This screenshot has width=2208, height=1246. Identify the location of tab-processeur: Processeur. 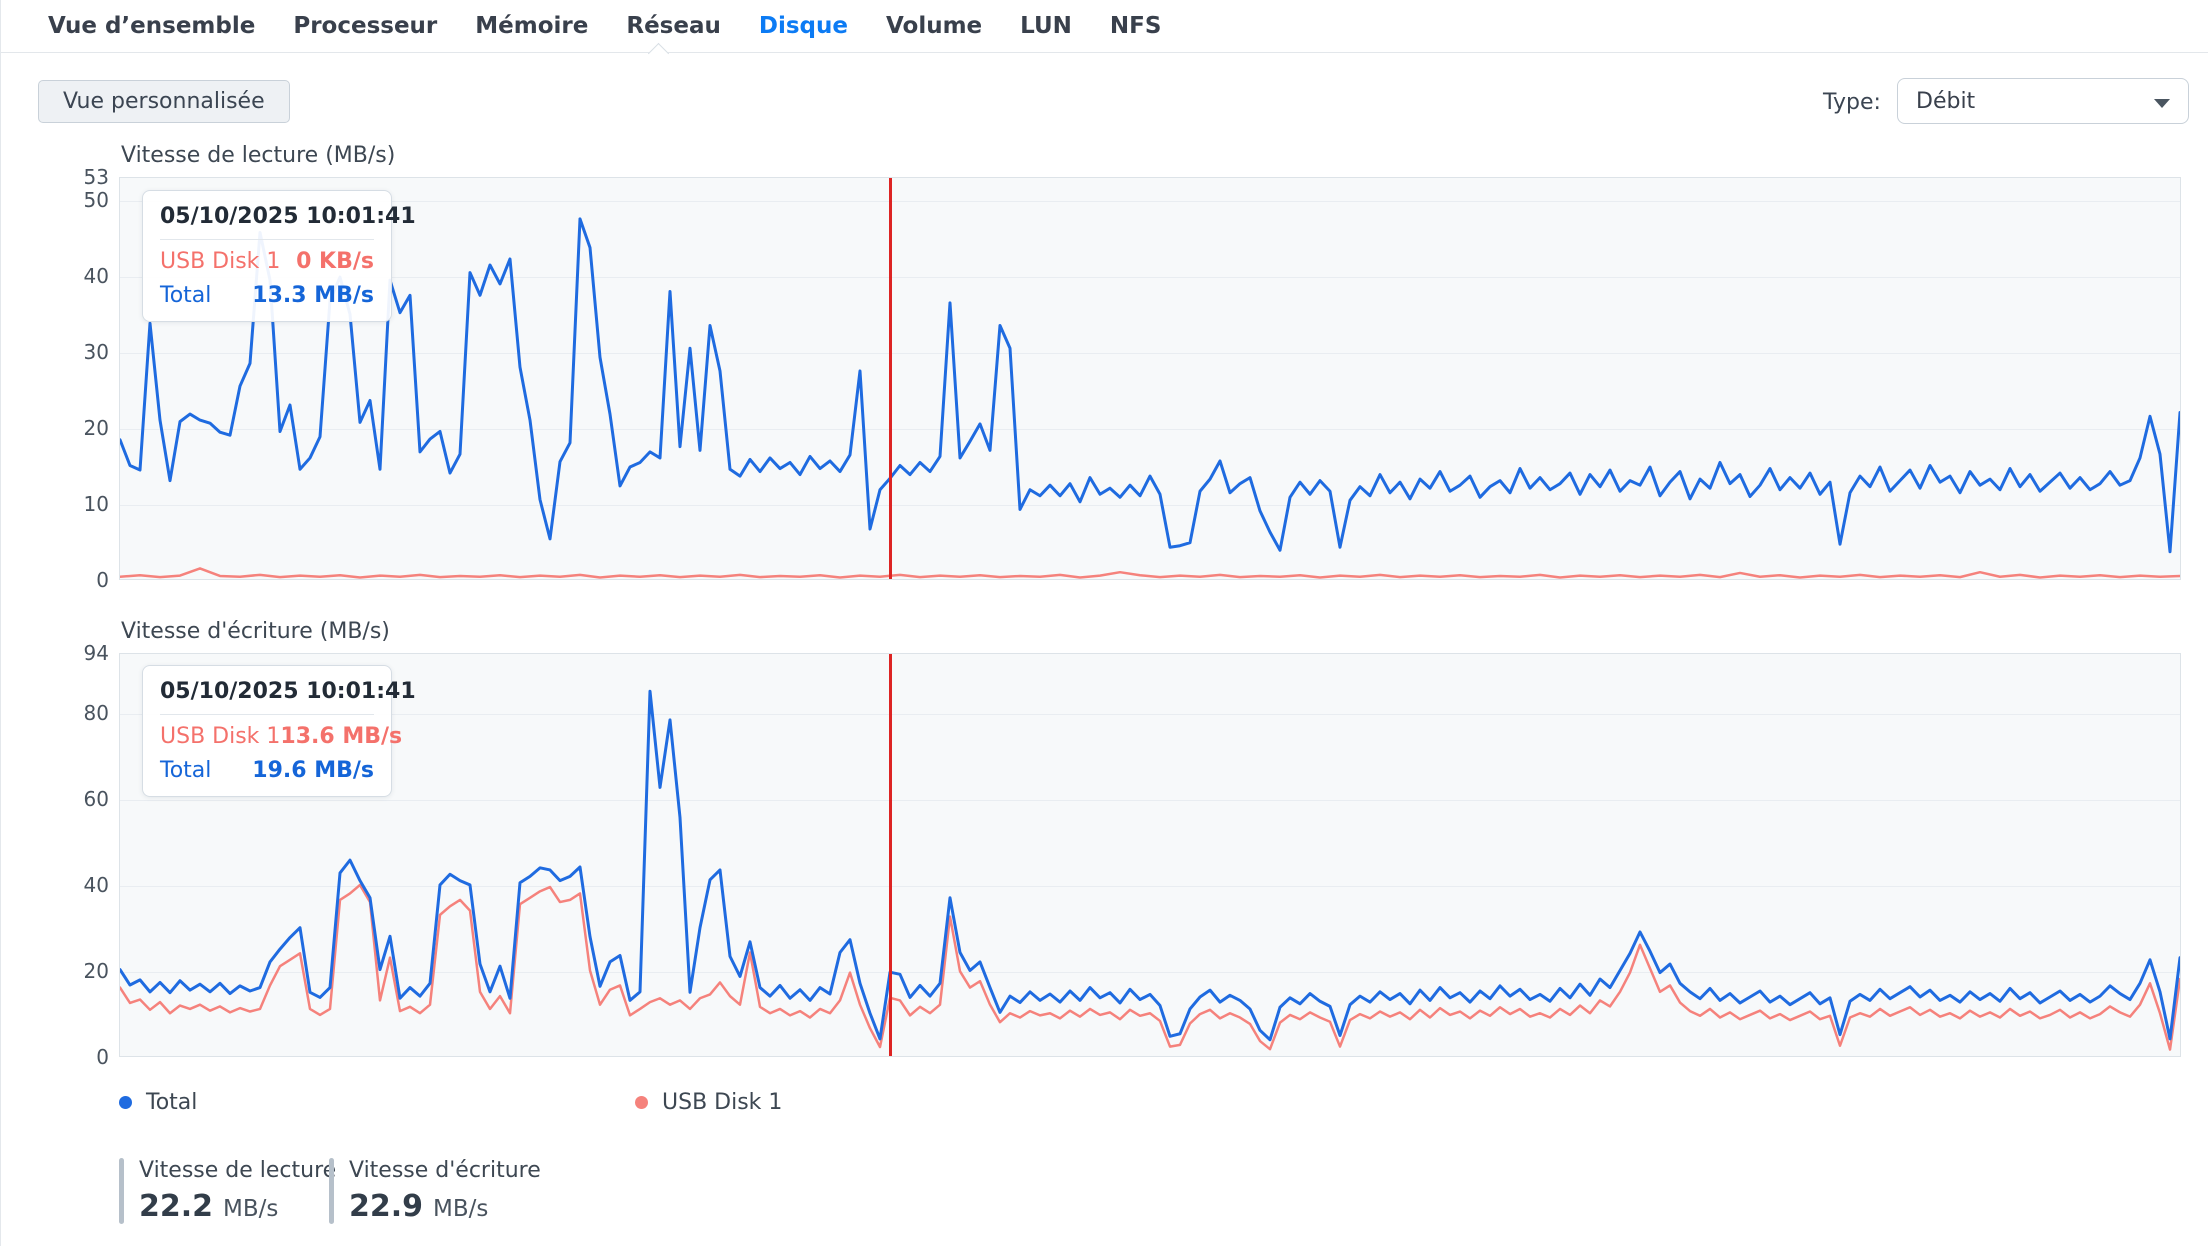
(365, 25).